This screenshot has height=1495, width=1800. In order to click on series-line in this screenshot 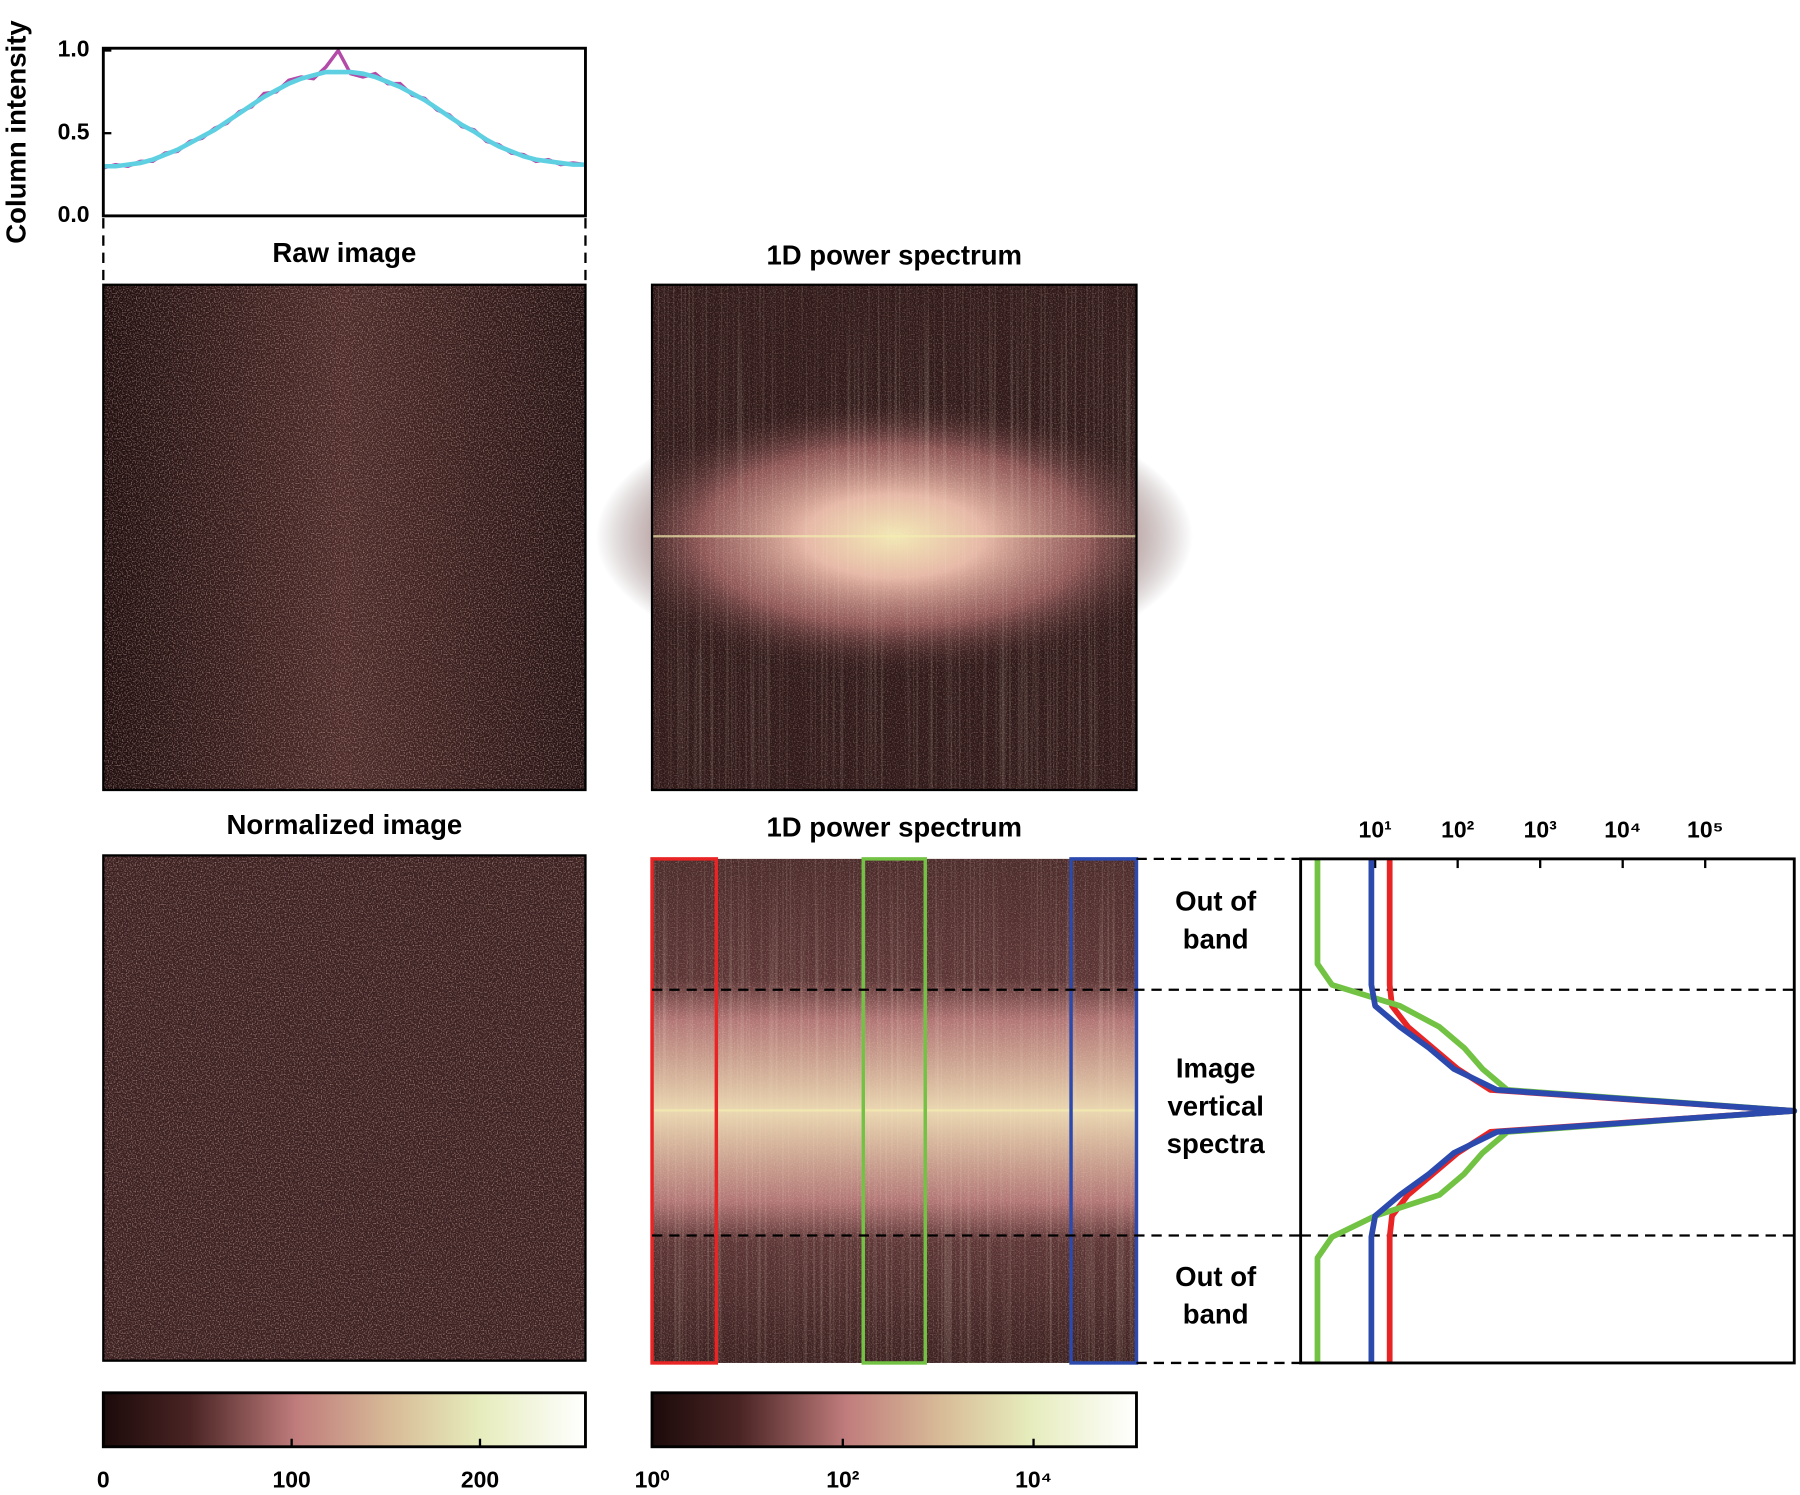, I will do `click(344, 119)`.